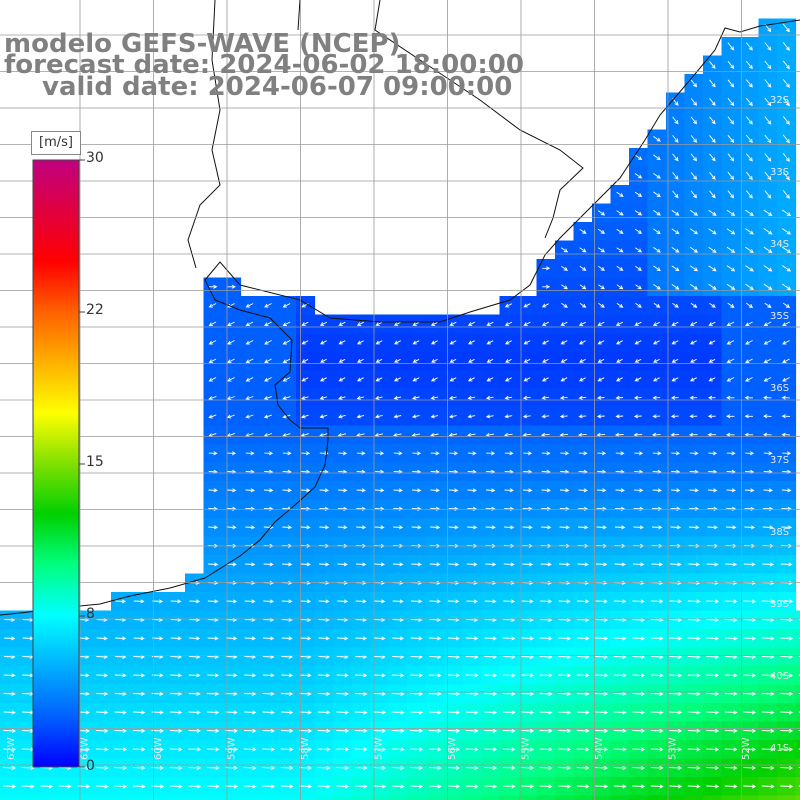  Describe the element at coordinates (11, 748) in the screenshot. I see `longitude-label: 62W` at that location.